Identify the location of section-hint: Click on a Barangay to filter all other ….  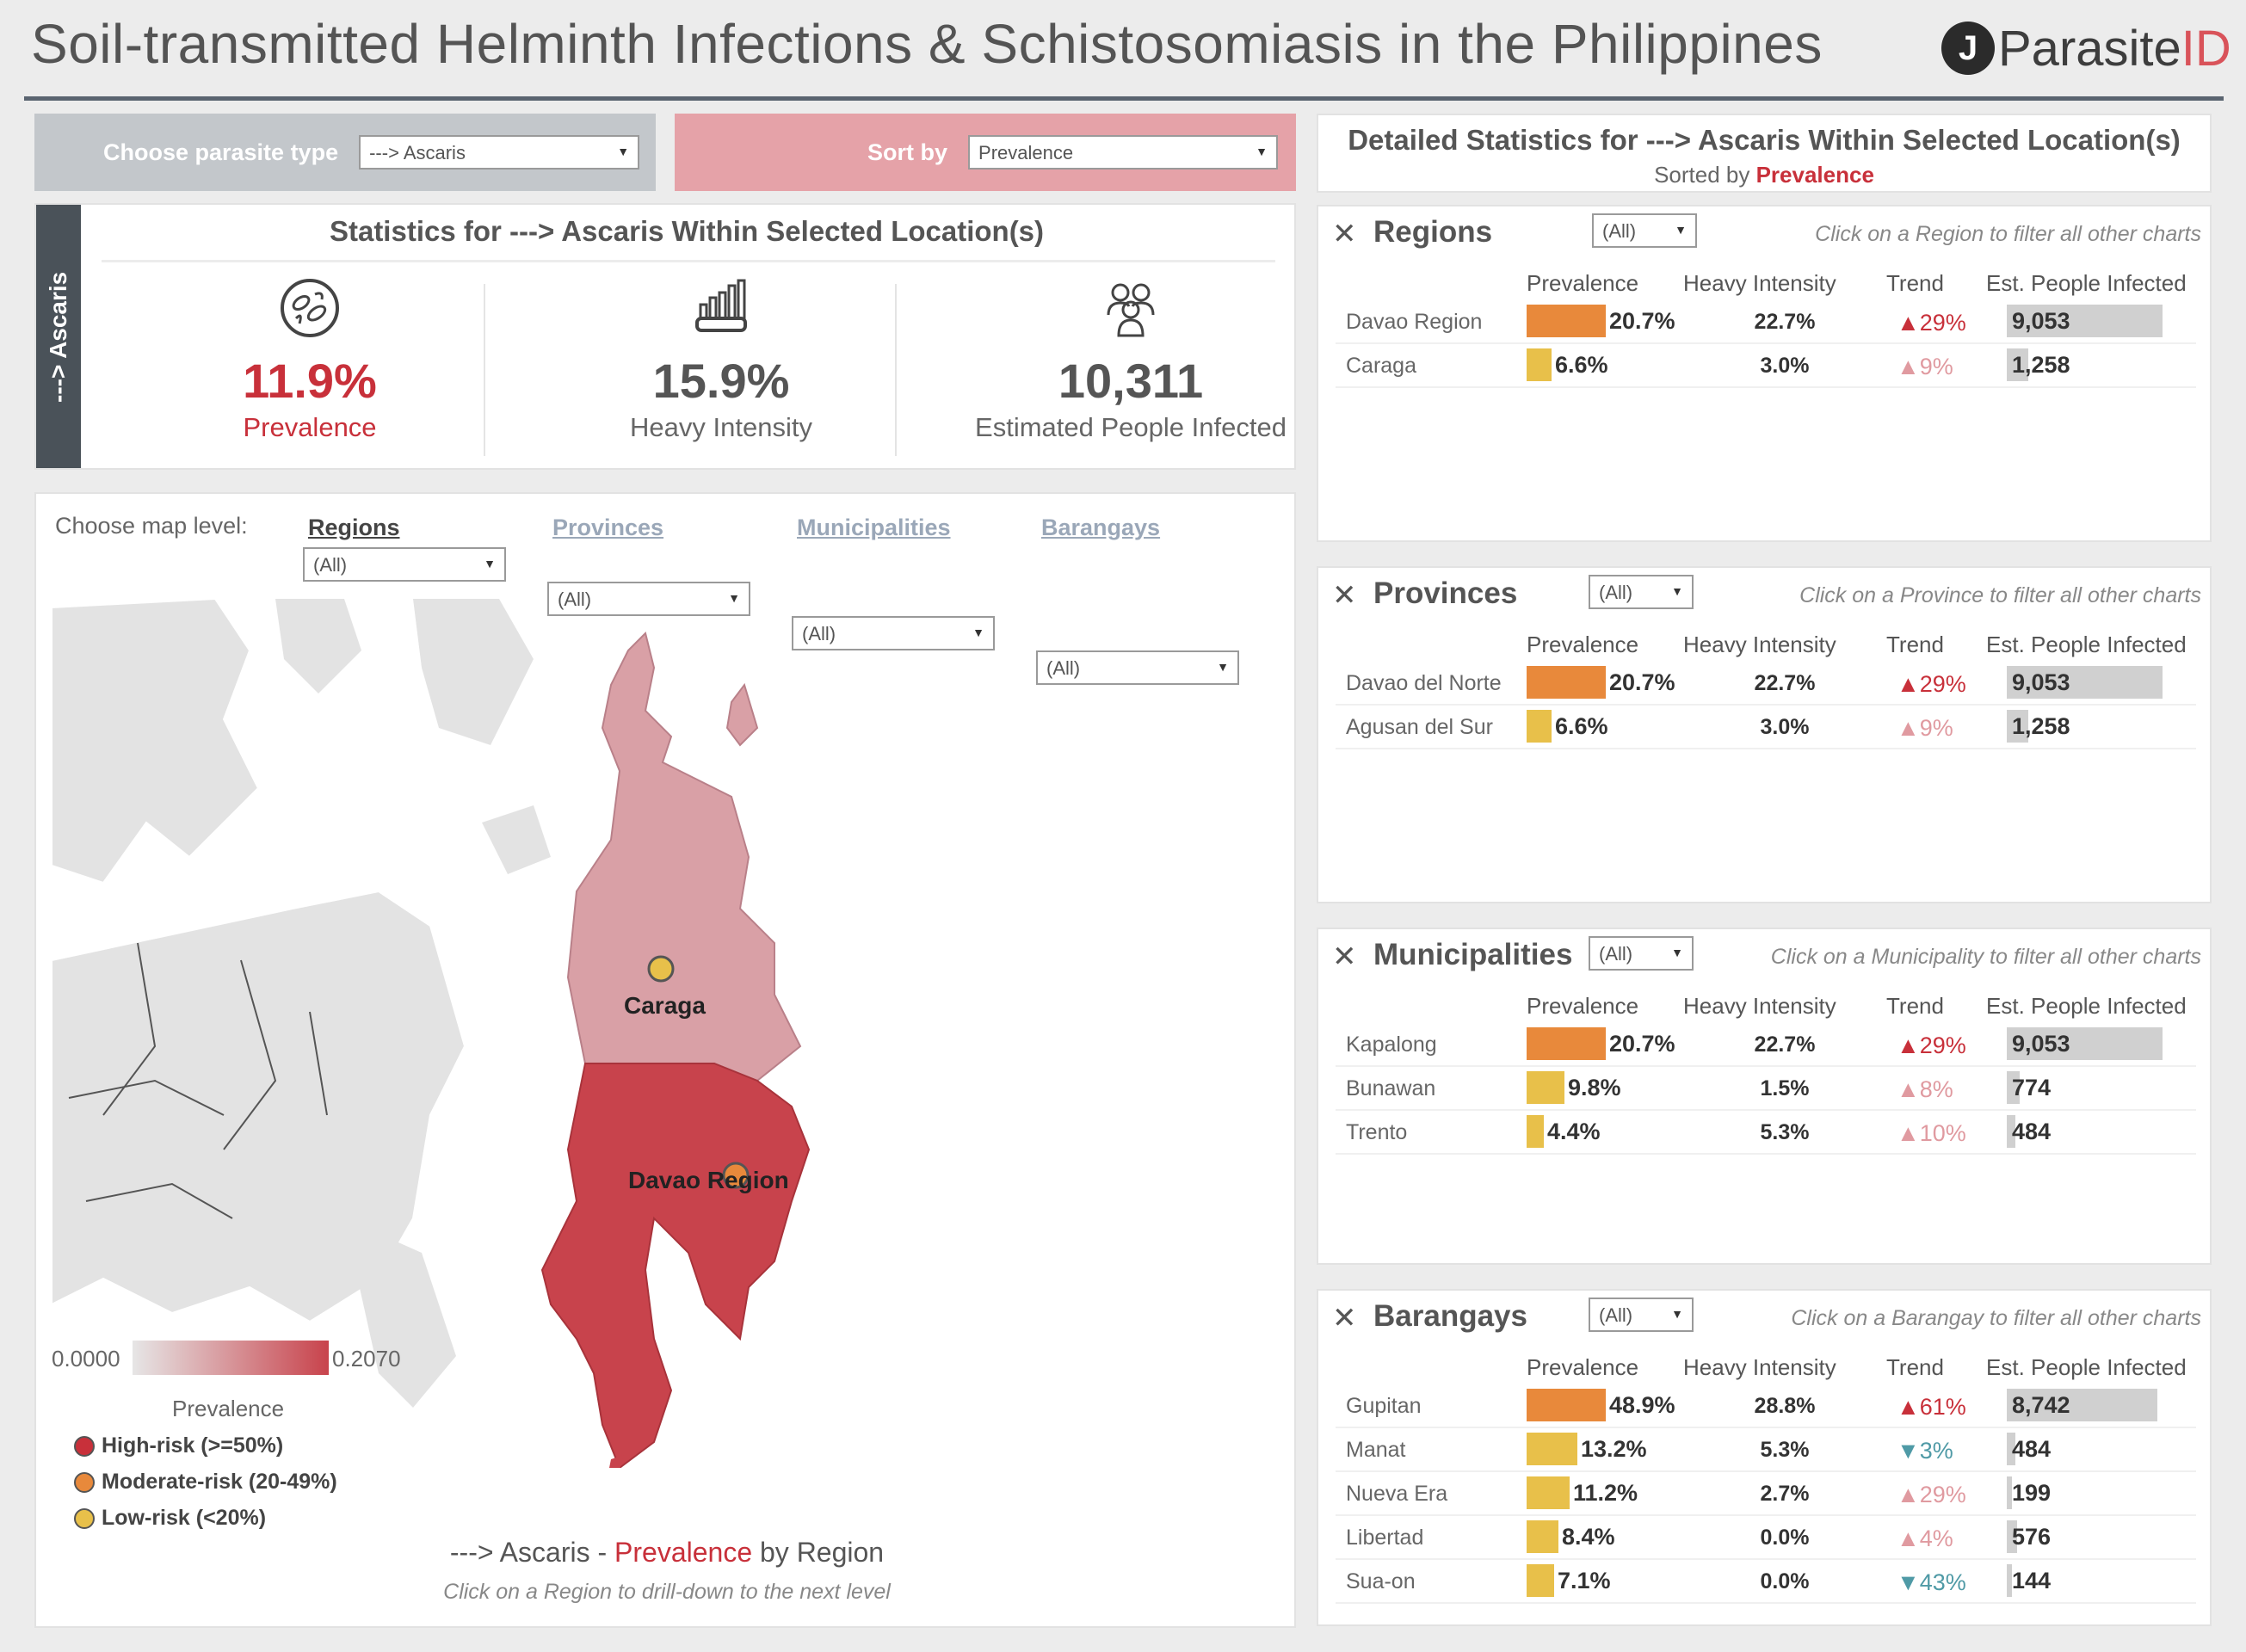
(1996, 1318).